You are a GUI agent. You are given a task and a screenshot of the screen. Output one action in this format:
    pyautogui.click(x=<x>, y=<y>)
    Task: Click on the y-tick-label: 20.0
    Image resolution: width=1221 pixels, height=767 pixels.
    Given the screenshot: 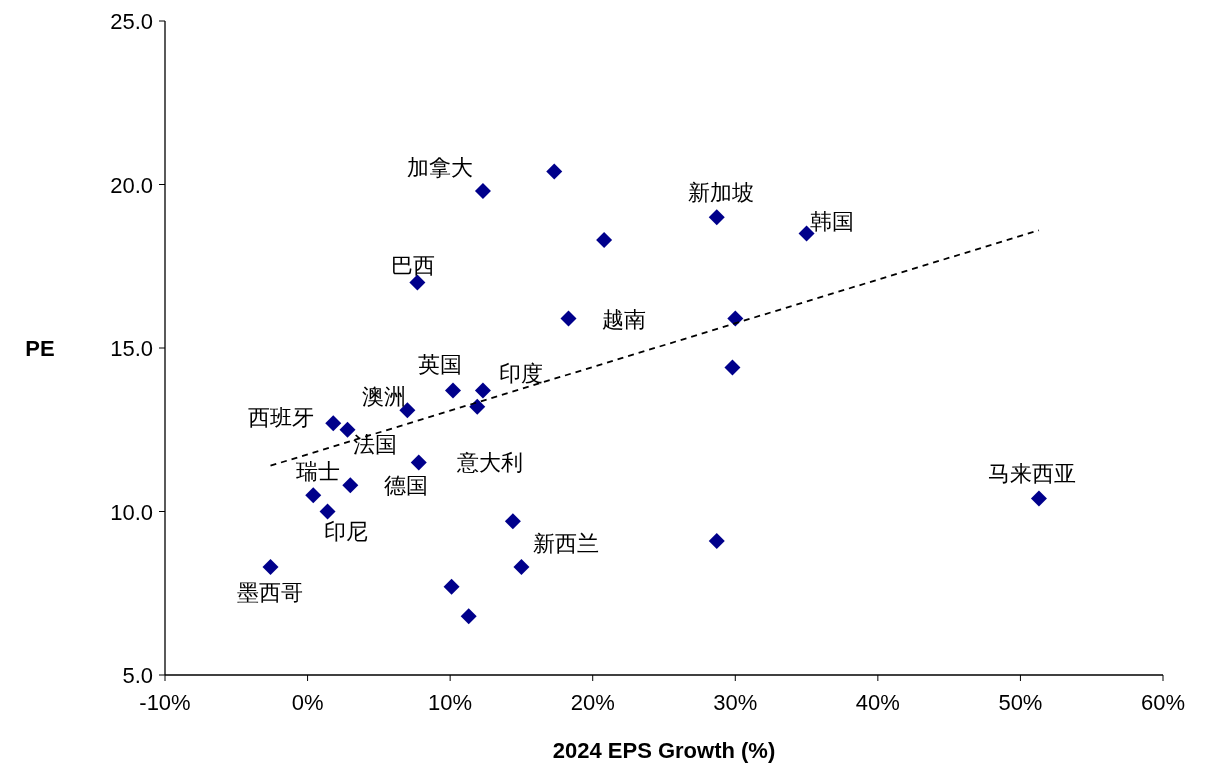 What is the action you would take?
    pyautogui.click(x=131, y=185)
    